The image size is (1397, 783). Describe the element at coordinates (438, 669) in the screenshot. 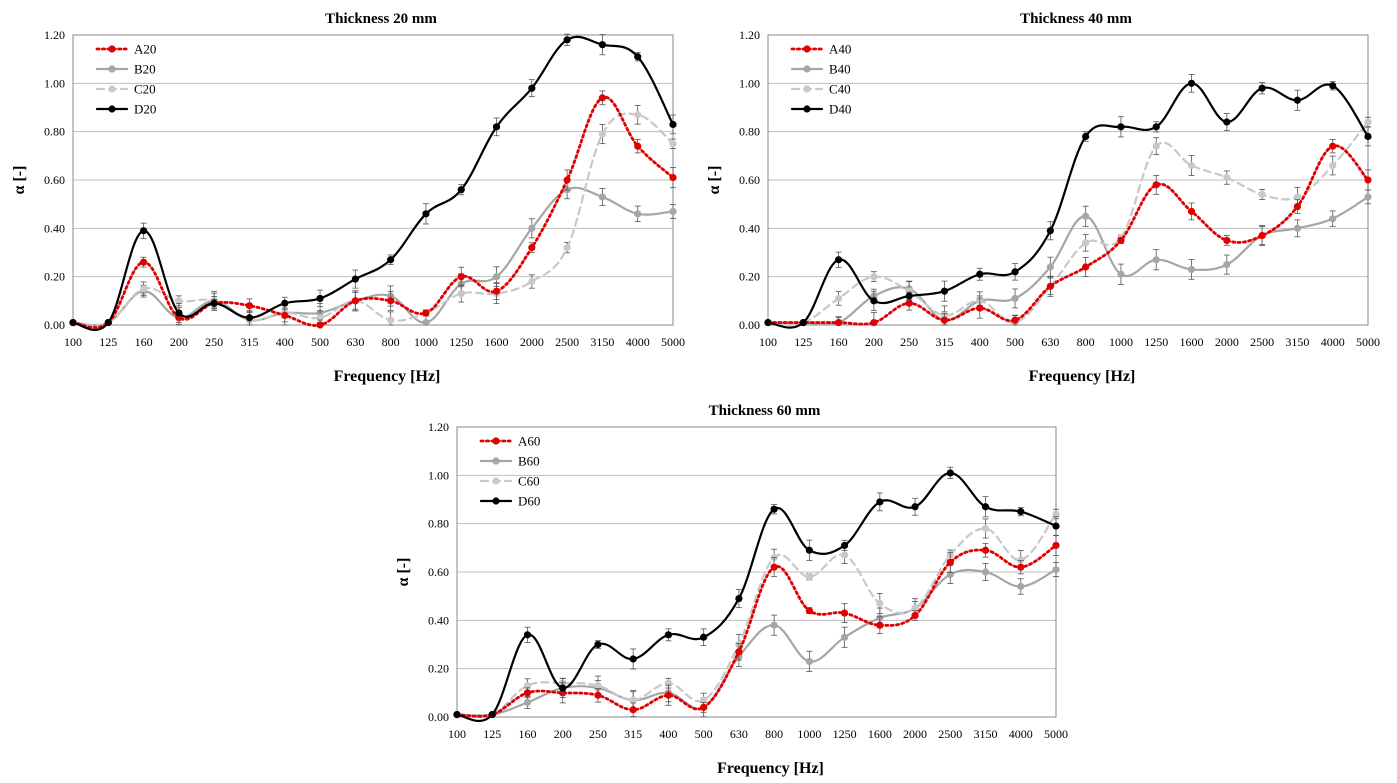

I see `y-tick-label: 0.20` at that location.